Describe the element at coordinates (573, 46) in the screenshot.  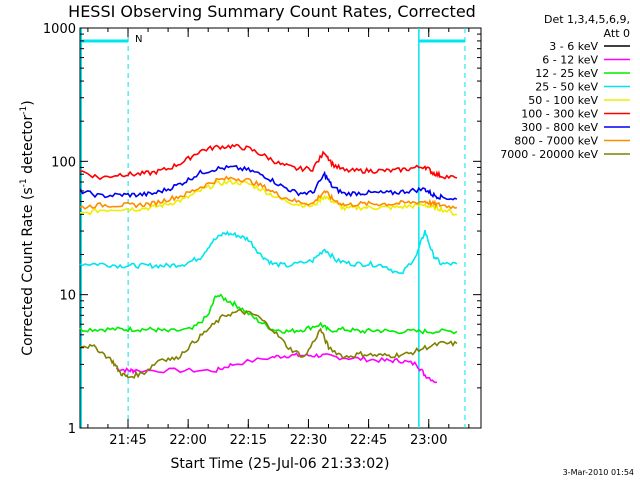
I see `legend-label: 3 - 6 keV` at that location.